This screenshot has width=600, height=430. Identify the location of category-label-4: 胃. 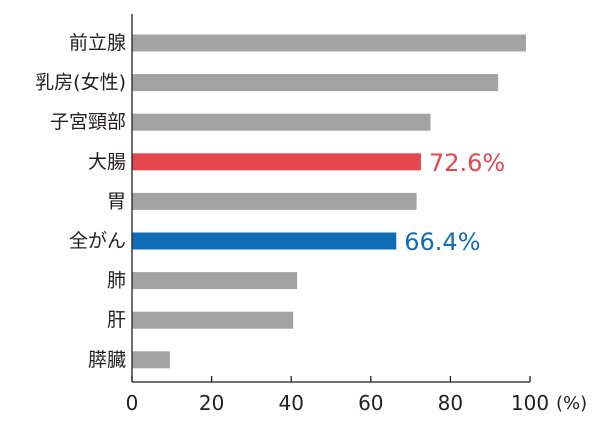
(116, 201).